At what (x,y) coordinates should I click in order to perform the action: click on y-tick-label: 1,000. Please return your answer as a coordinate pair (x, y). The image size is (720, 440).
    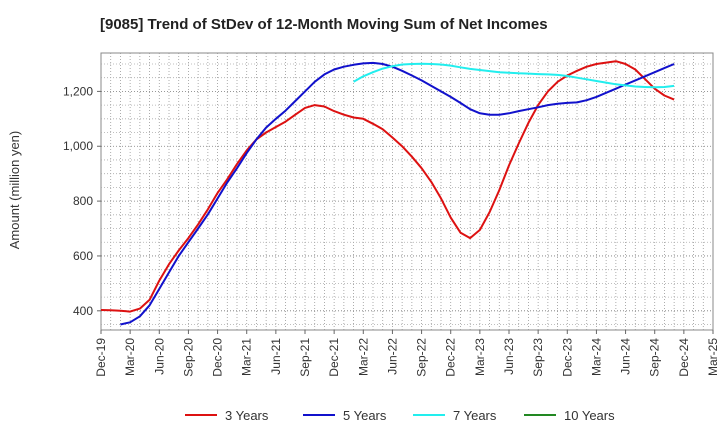
    Looking at the image, I should click on (78, 146).